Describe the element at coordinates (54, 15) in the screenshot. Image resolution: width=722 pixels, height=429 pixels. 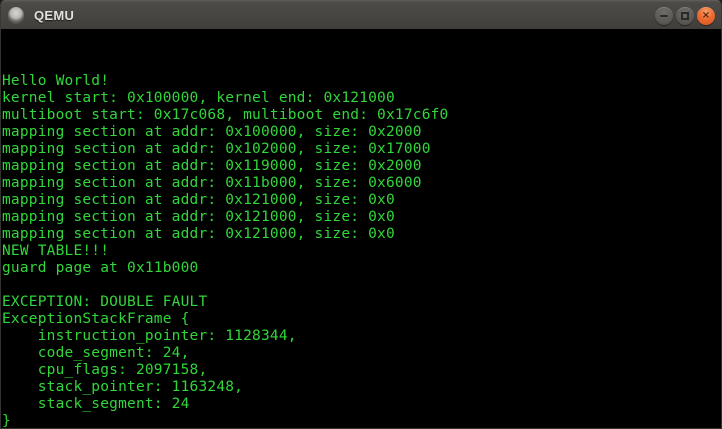
I see `window-title: QEMU` at that location.